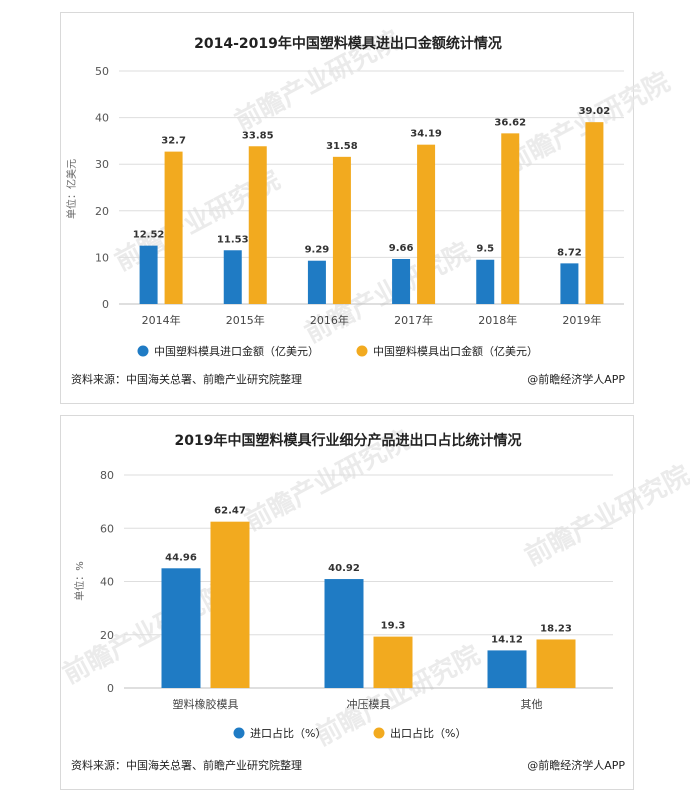 Image resolution: width=690 pixels, height=800 pixels. I want to click on legend: 中国塑料模具进口金额（亿美元） 中国塑料模具出口金额（亿美元）, so click(337, 351).